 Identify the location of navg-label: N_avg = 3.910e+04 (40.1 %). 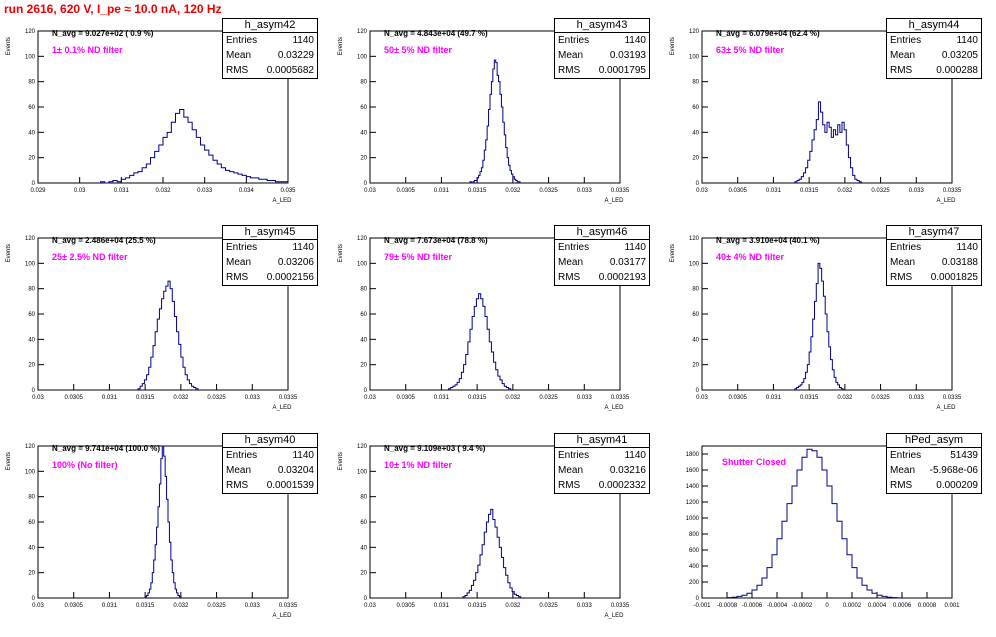
(768, 240).